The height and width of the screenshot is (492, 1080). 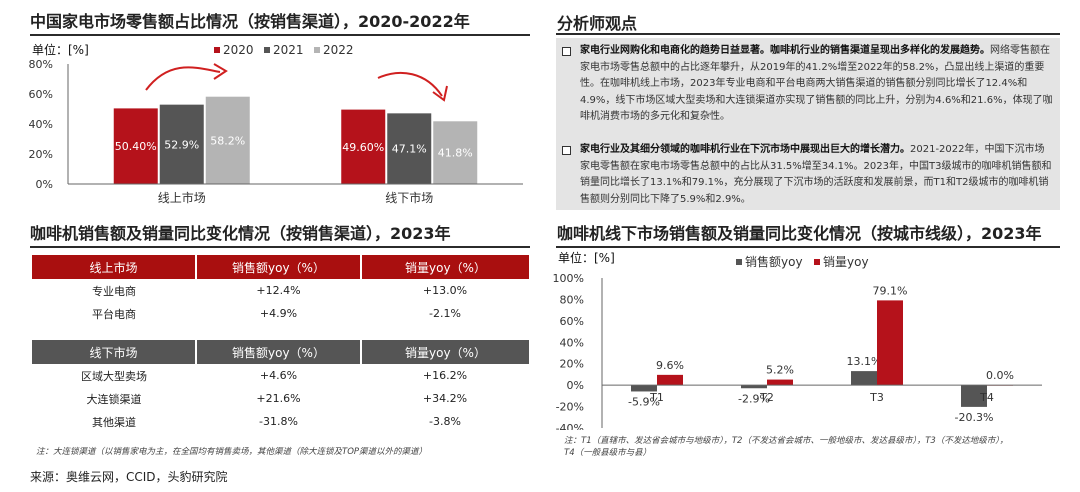 What do you see at coordinates (774, 261) in the screenshot?
I see `legend-label: 销售额yoy` at bounding box center [774, 261].